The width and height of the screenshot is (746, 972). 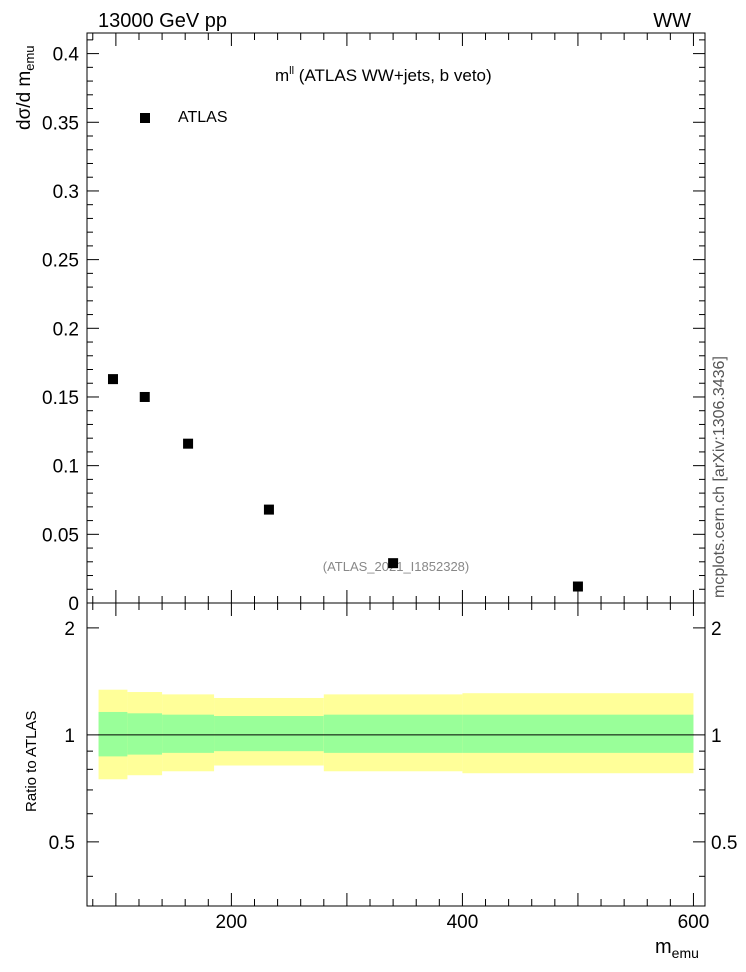 I want to click on title-main: m, so click(x=282, y=75).